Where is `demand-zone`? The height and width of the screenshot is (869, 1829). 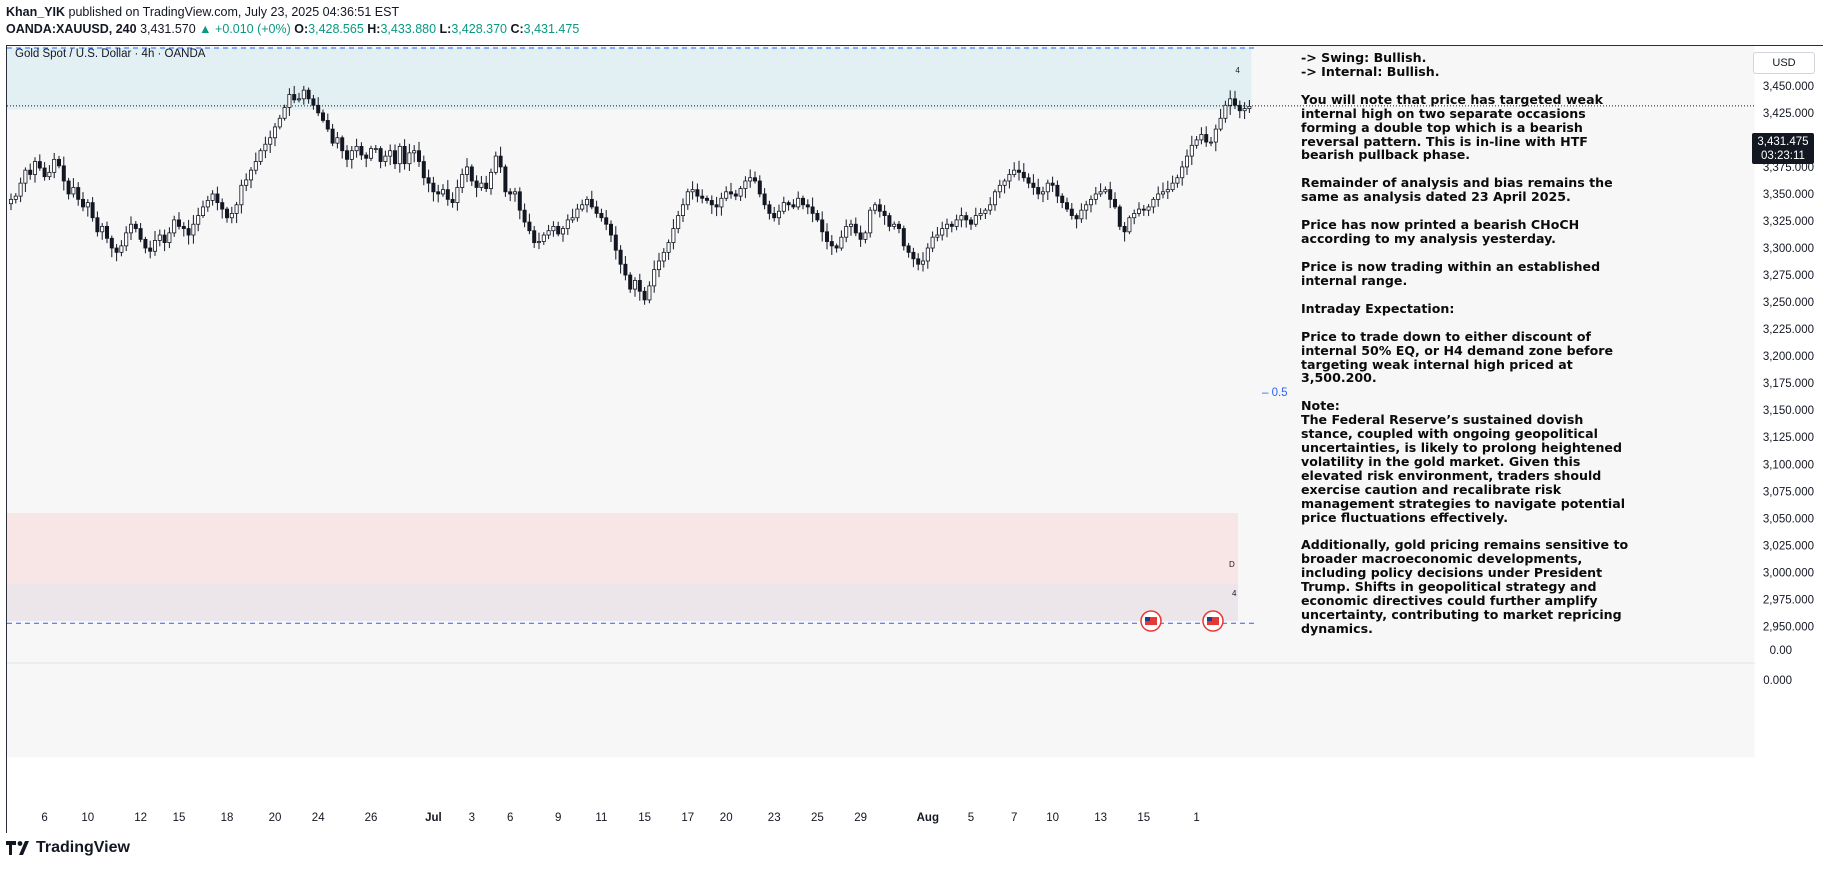
demand-zone is located at coordinates (622, 548).